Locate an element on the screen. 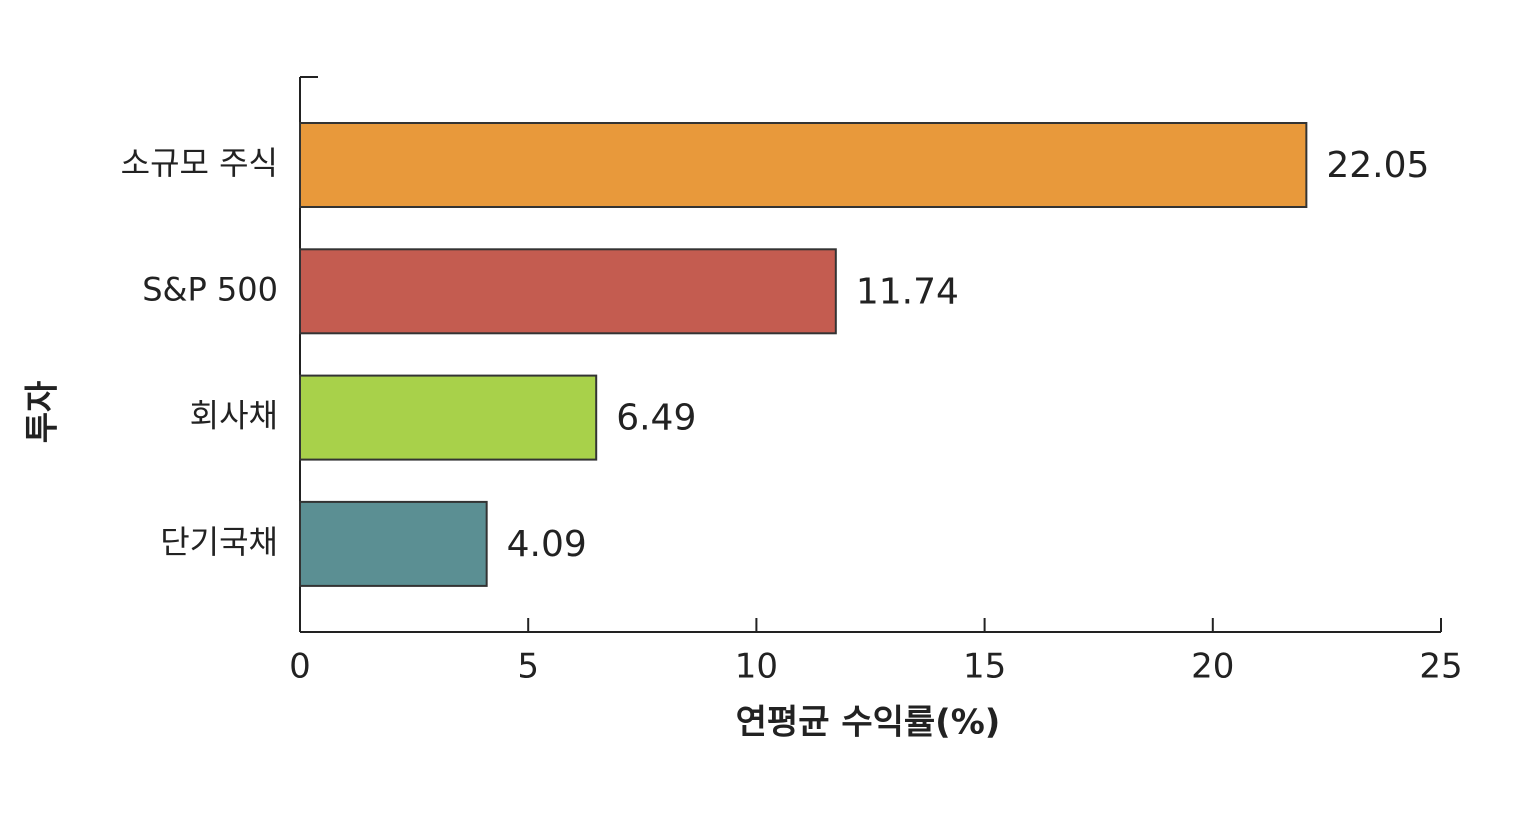 The width and height of the screenshot is (1530, 840). x-axis-label: 연평균 수익률(%) is located at coordinates (868, 723).